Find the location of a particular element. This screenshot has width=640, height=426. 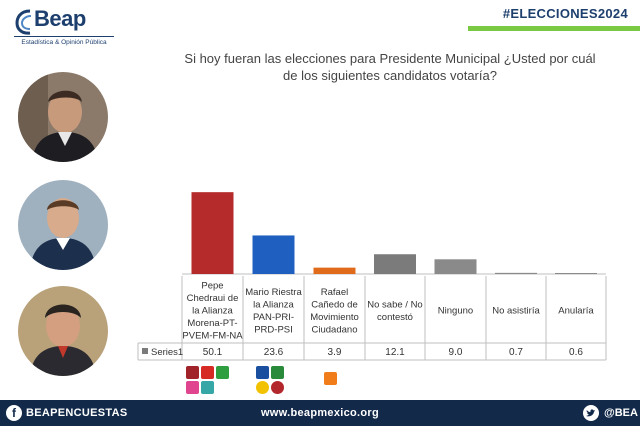

party-logo-pvem is located at coordinates (222, 372).